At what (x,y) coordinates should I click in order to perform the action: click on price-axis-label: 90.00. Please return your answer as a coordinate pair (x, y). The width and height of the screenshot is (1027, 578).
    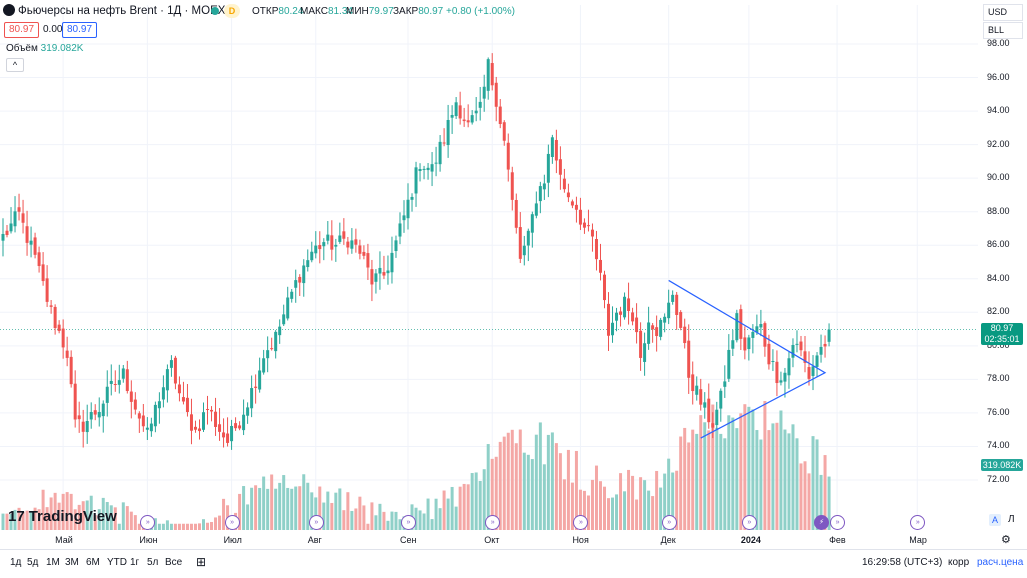
    Looking at the image, I should click on (998, 177).